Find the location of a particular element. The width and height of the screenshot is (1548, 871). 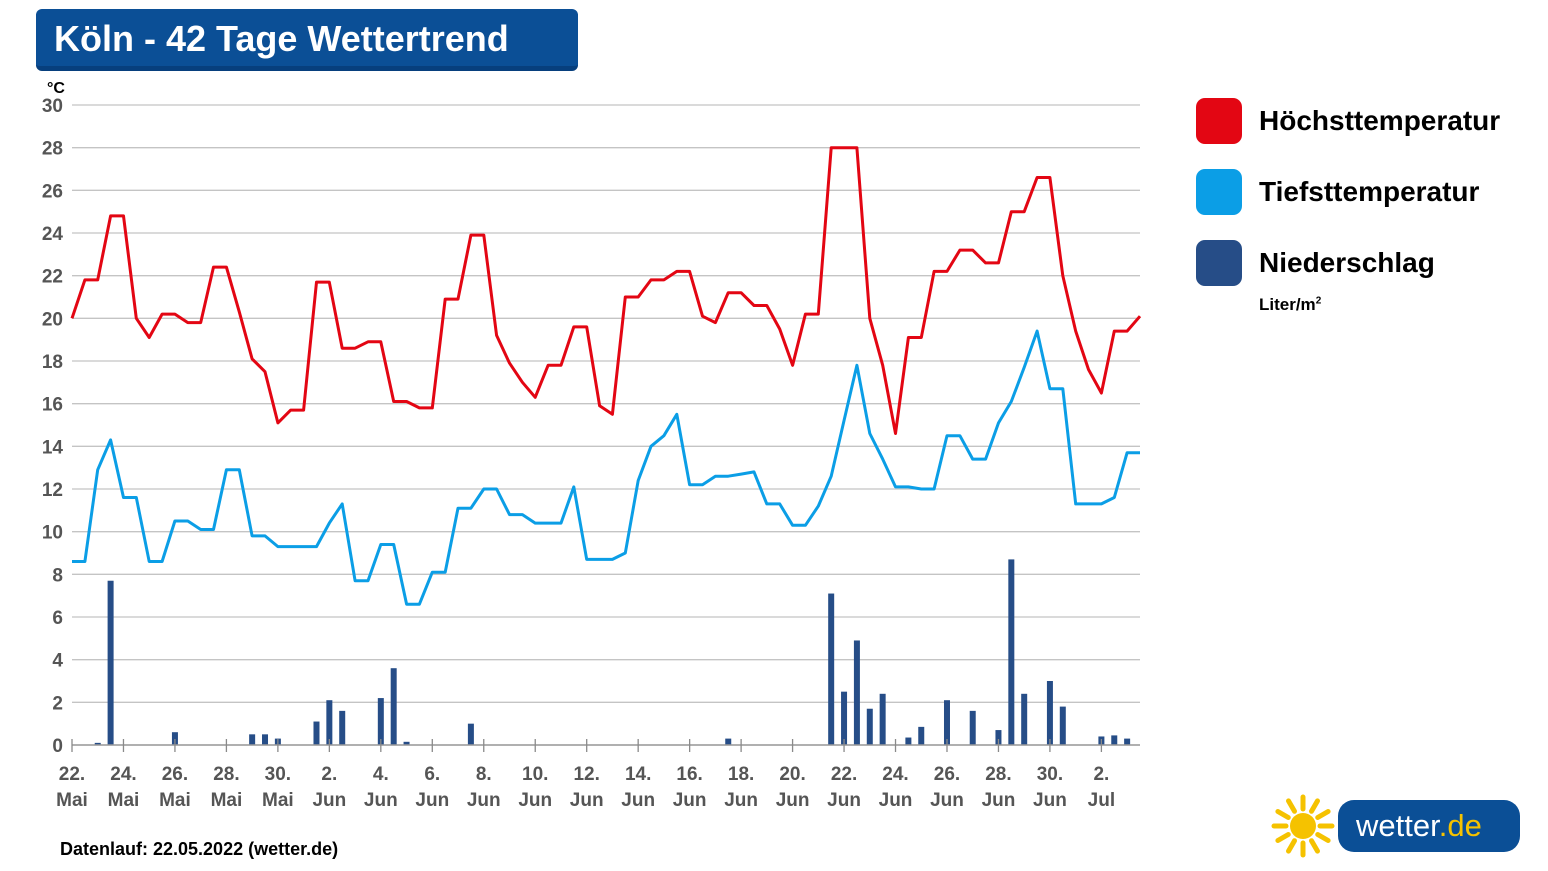

legend-item-precip: Niederschlag is located at coordinates (1366, 264).